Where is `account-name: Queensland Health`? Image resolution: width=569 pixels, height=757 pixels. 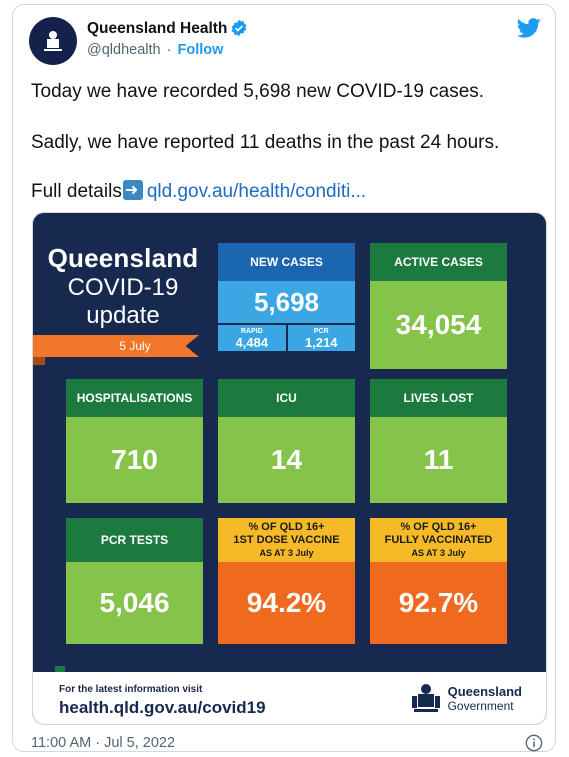
account-name: Queensland Health is located at coordinates (157, 28).